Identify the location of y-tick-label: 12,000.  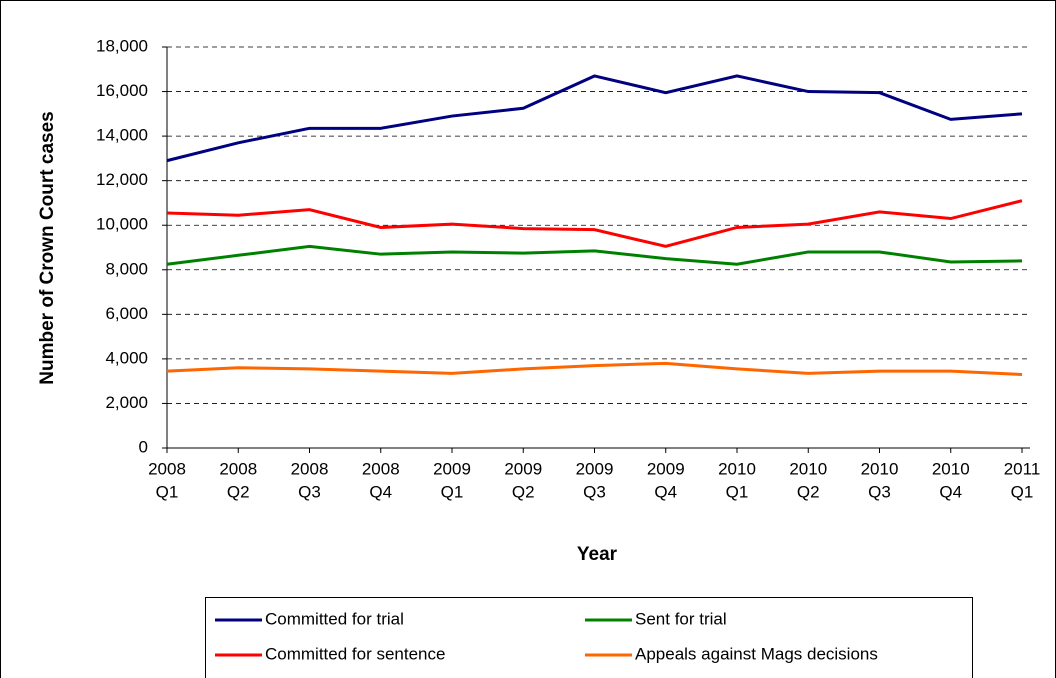
(122, 179).